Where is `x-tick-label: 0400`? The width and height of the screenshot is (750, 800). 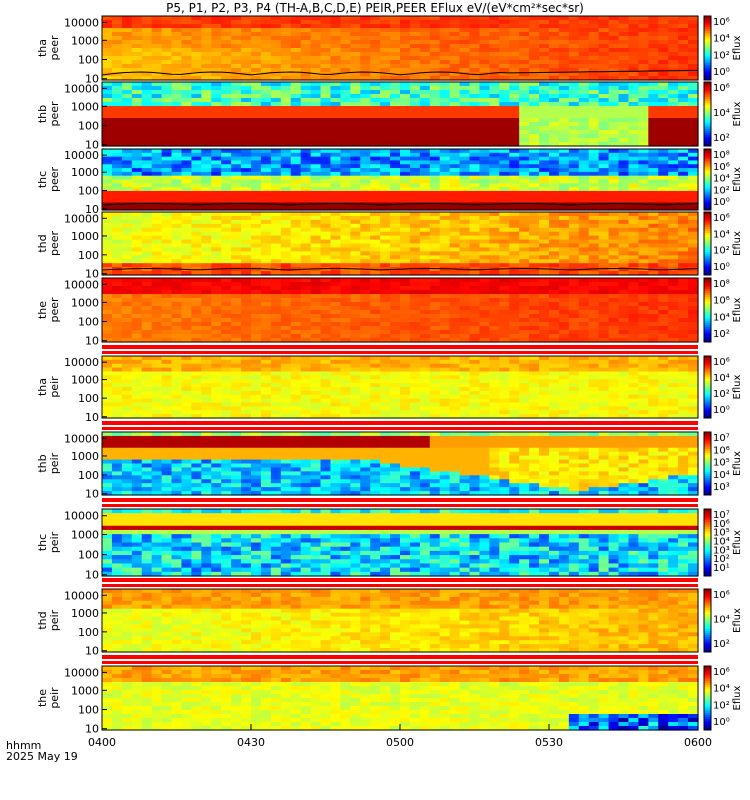
x-tick-label: 0400 is located at coordinates (102, 742).